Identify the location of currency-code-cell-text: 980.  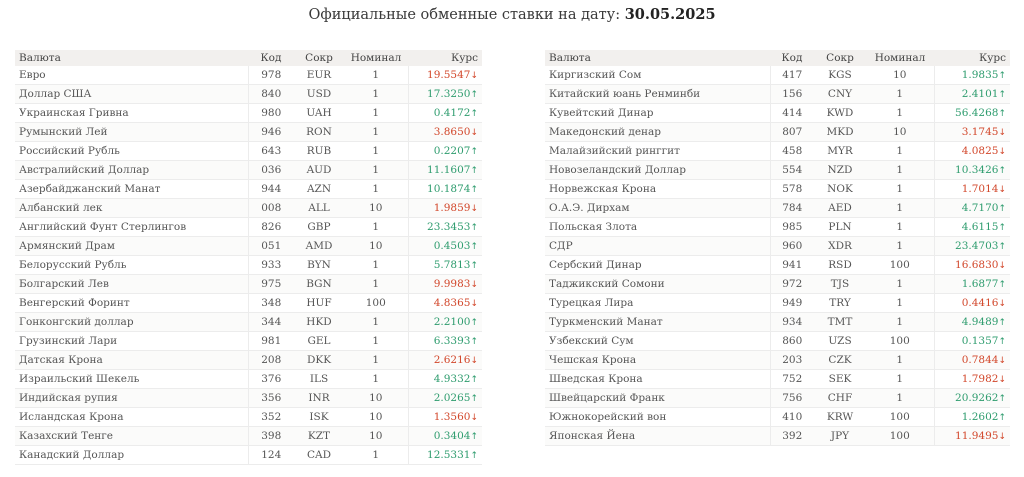
(271, 113).